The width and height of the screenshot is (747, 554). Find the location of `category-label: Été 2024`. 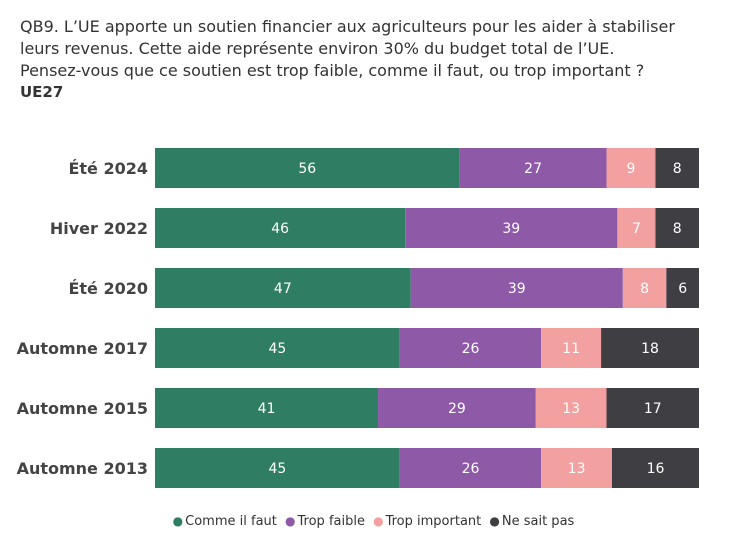

category-label: Été 2024 is located at coordinates (108, 168).